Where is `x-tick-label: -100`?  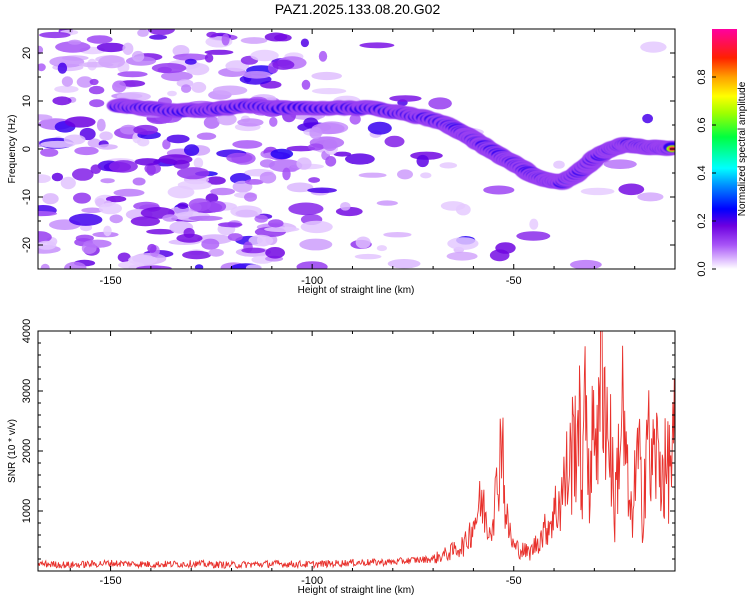 x-tick-label: -100 is located at coordinates (312, 581).